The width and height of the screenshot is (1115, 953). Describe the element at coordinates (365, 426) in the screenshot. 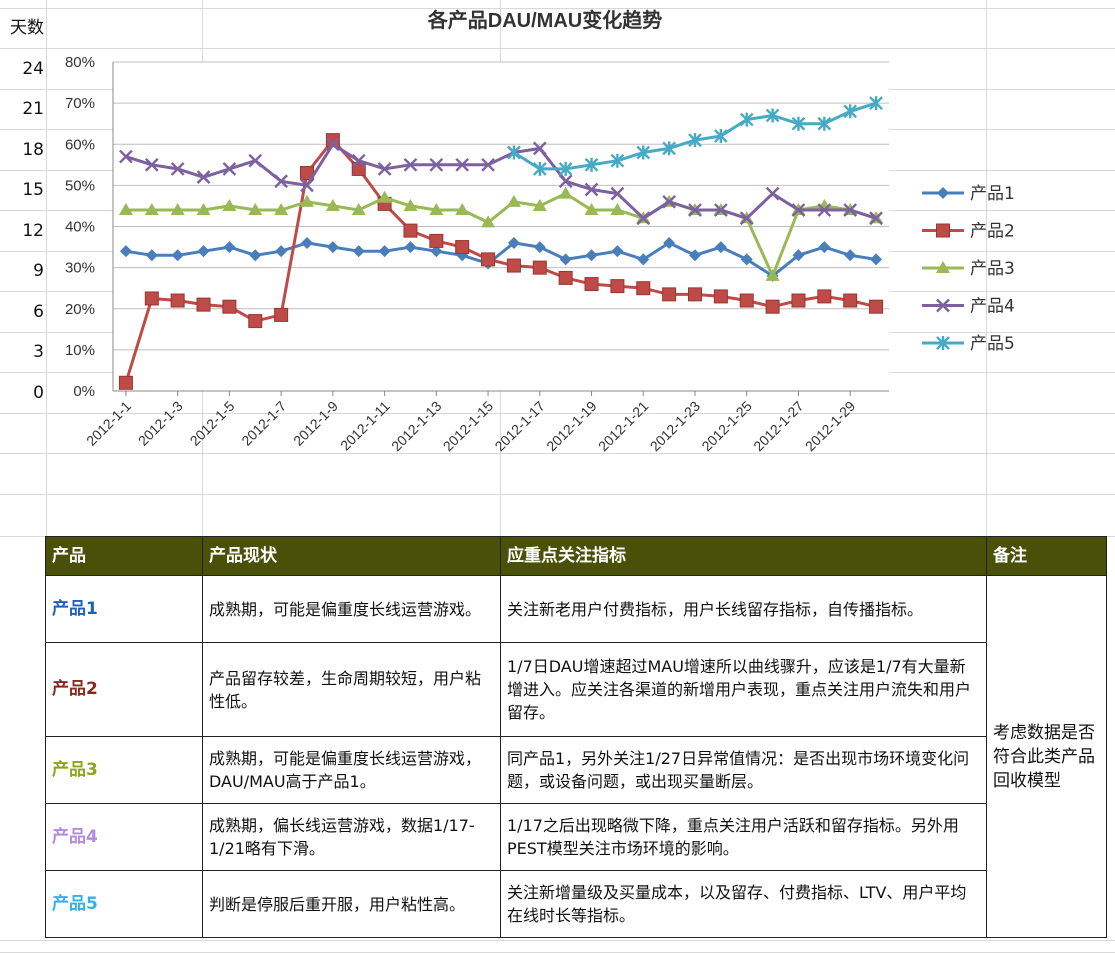

I see `x-tick-label: 2012-1-11` at that location.